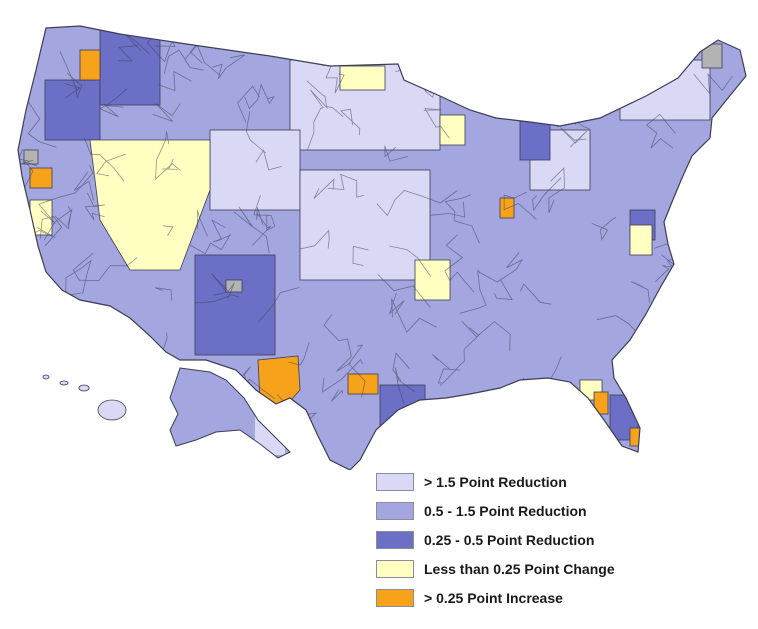  I want to click on region-michigan, so click(535, 135).